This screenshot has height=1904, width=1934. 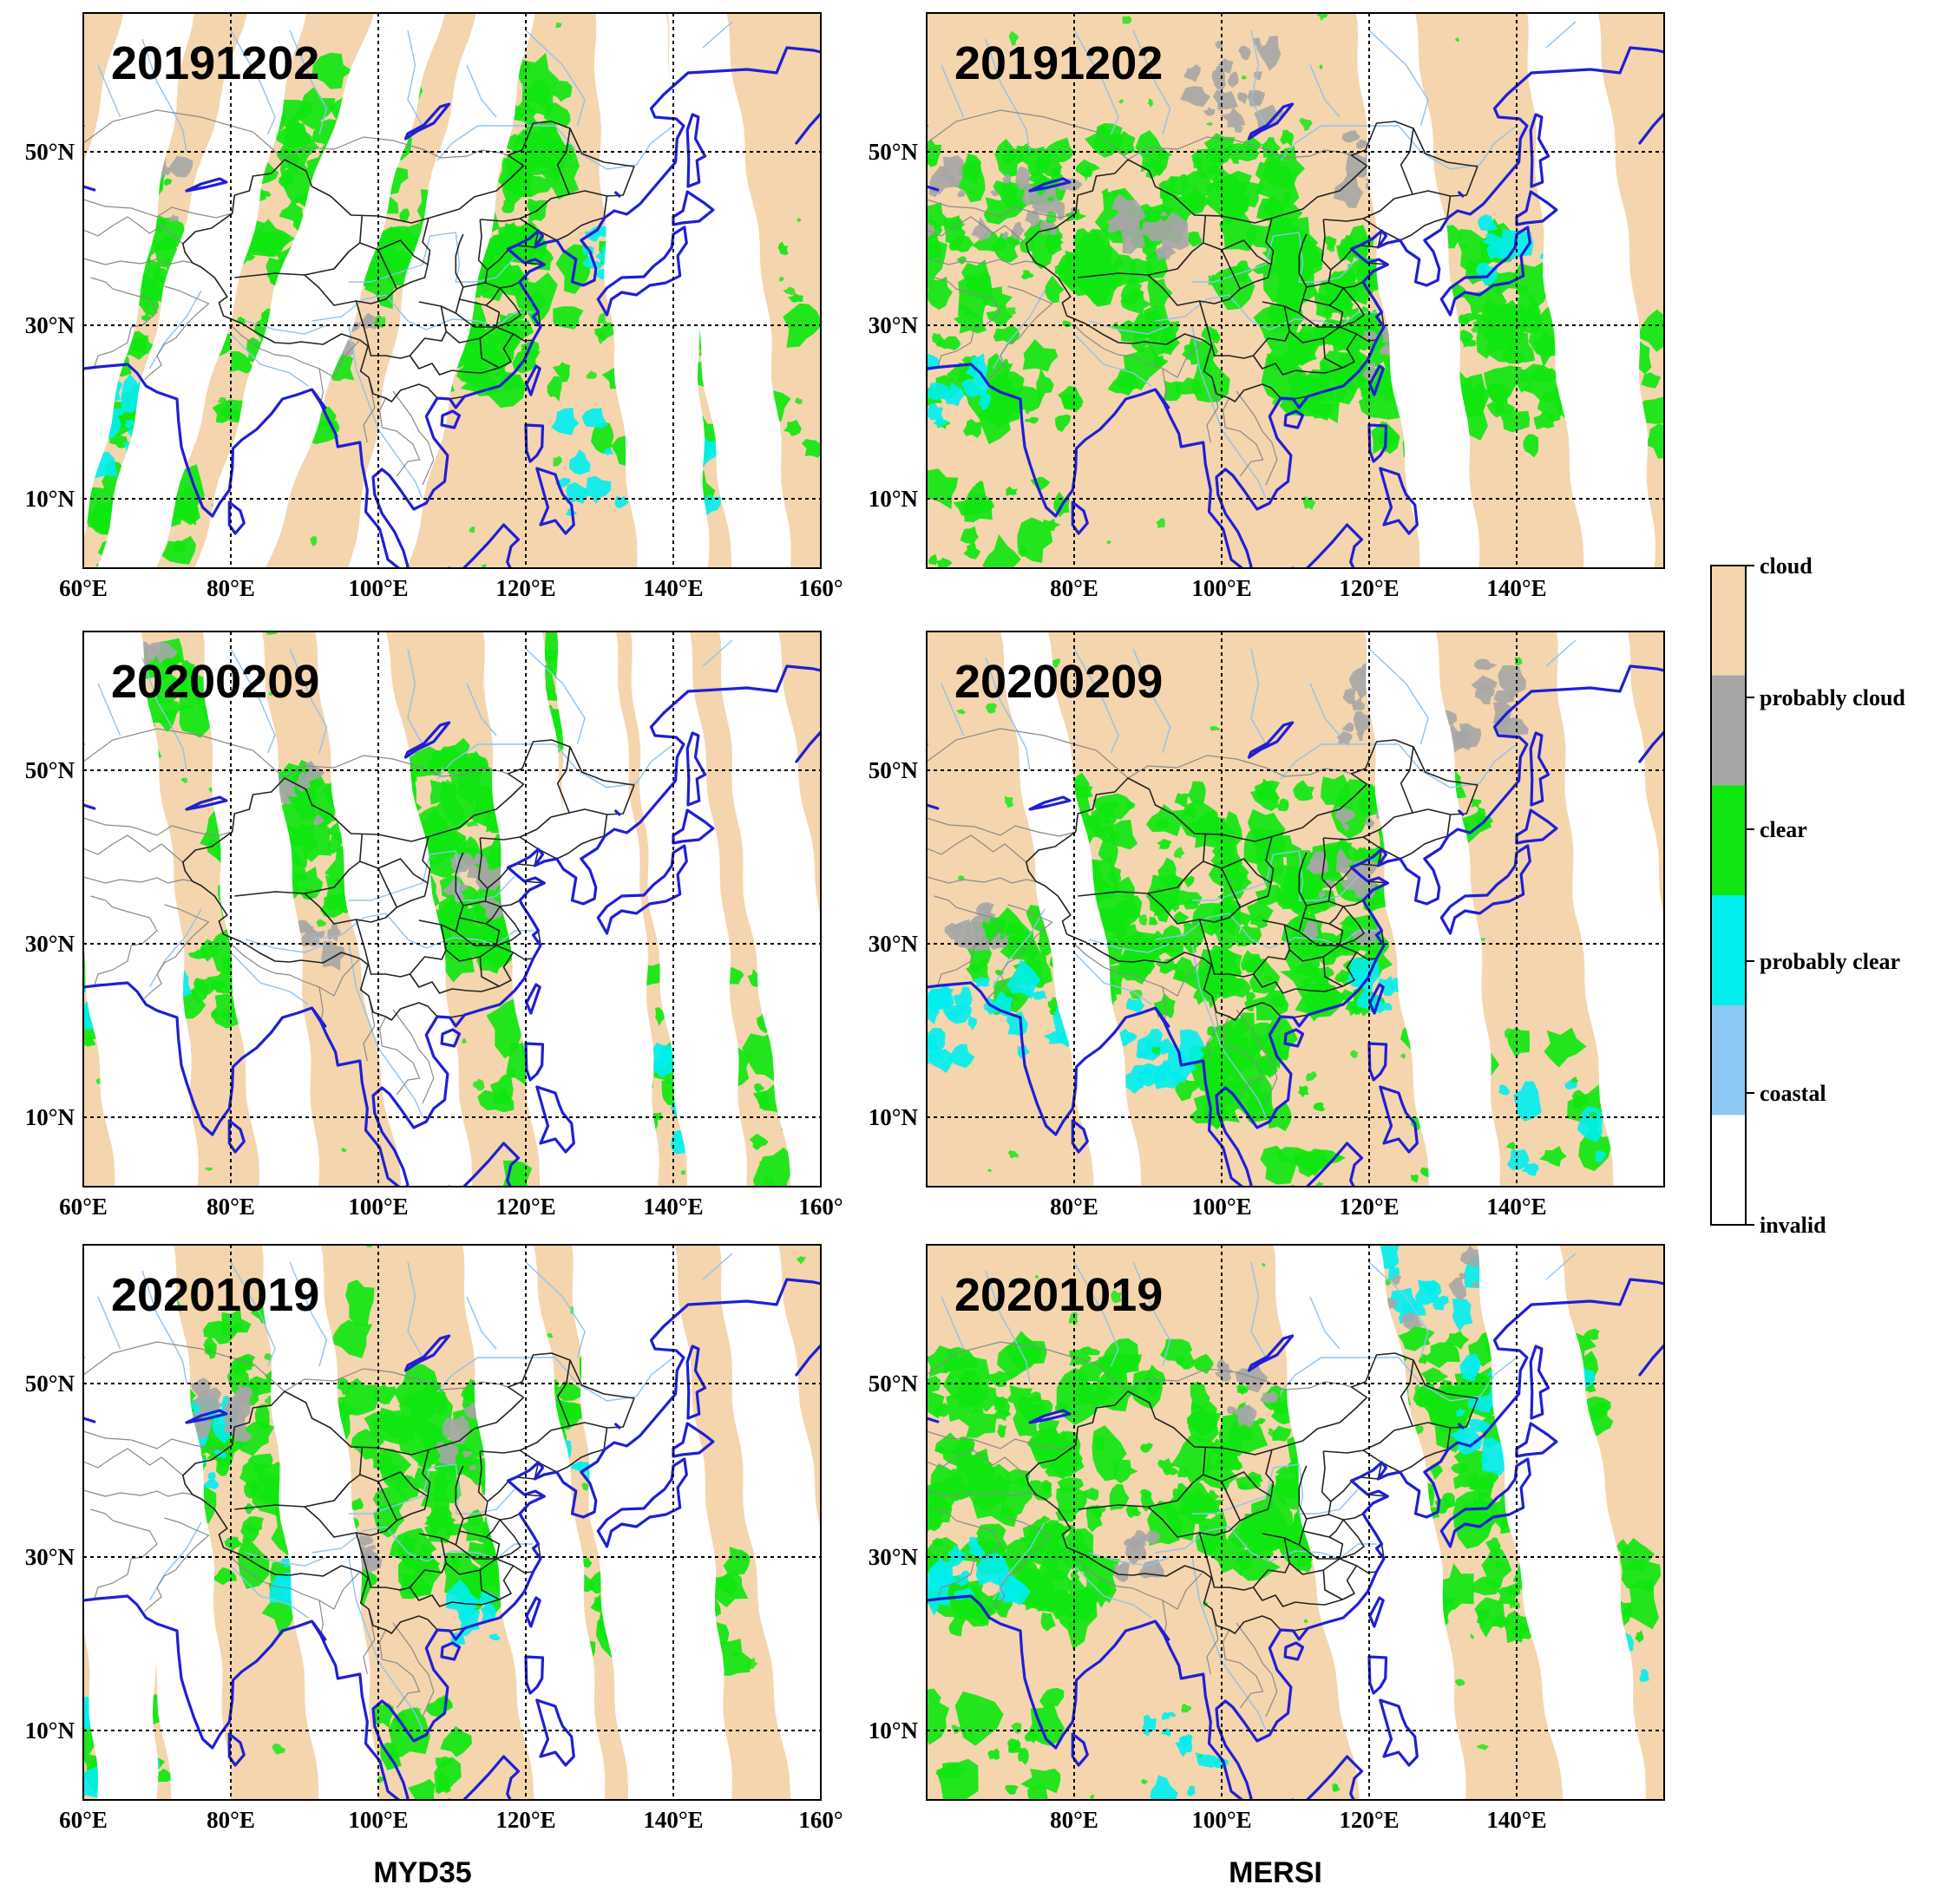 What do you see at coordinates (422, 1872) in the screenshot?
I see `column-label-myd35: MYD35` at bounding box center [422, 1872].